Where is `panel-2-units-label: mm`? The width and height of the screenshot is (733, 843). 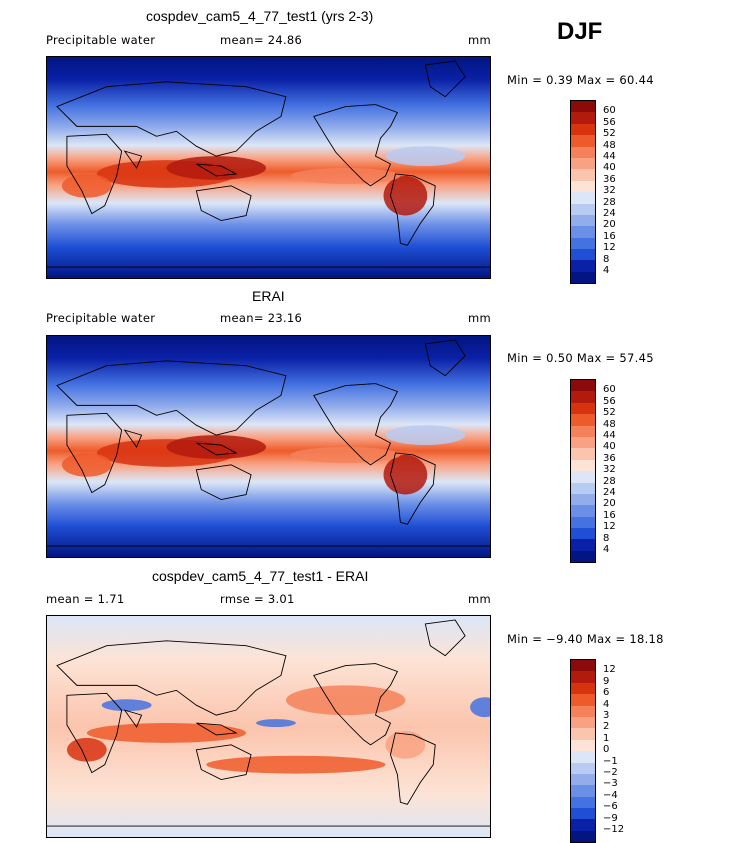
panel-2-units-label: mm is located at coordinates (480, 318).